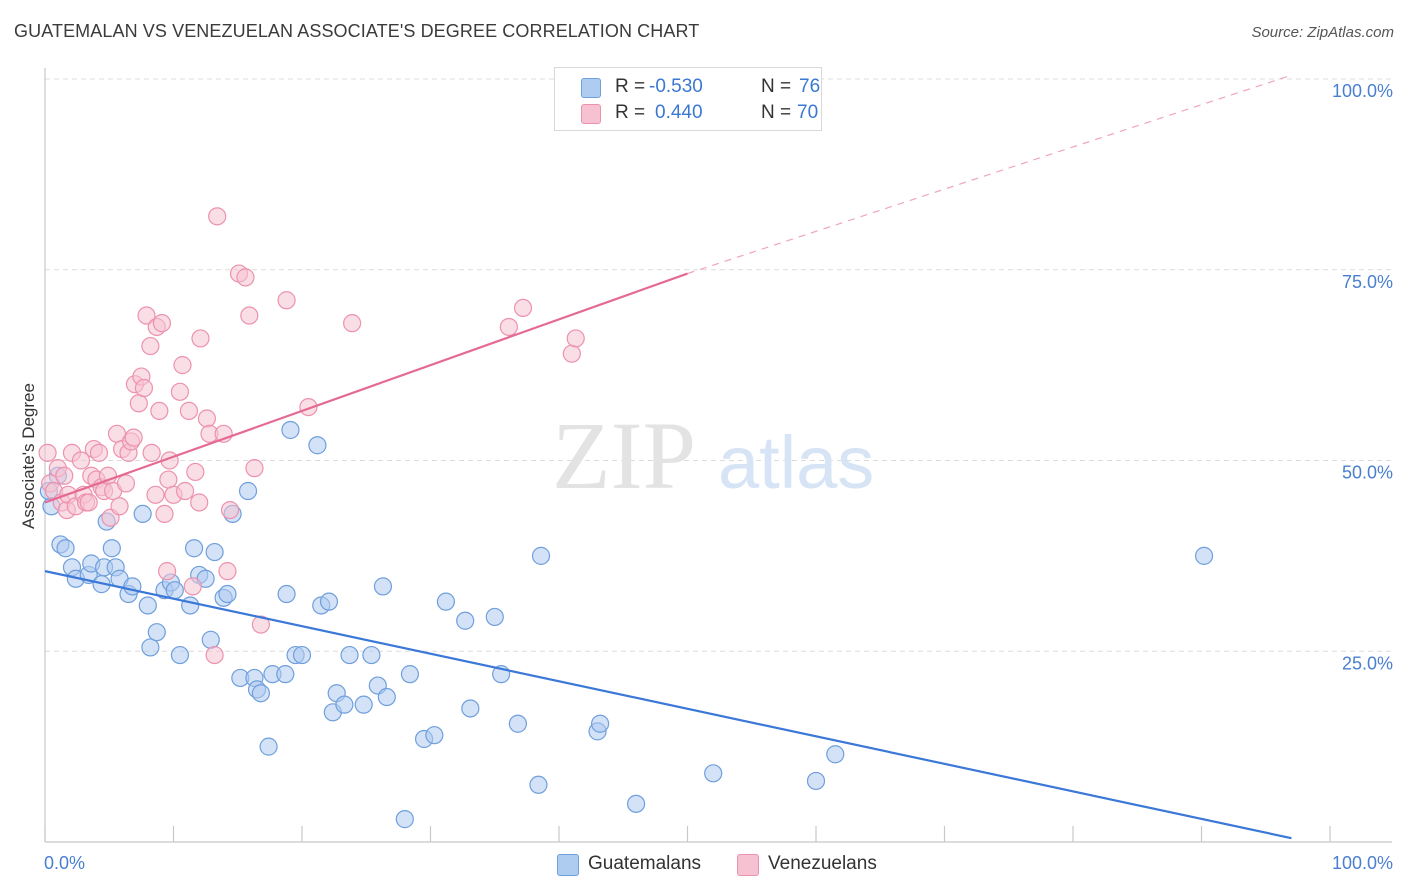 Image resolution: width=1406 pixels, height=892 pixels. Describe the element at coordinates (808, 112) in the screenshot. I see `legend-n-value: 70` at that location.